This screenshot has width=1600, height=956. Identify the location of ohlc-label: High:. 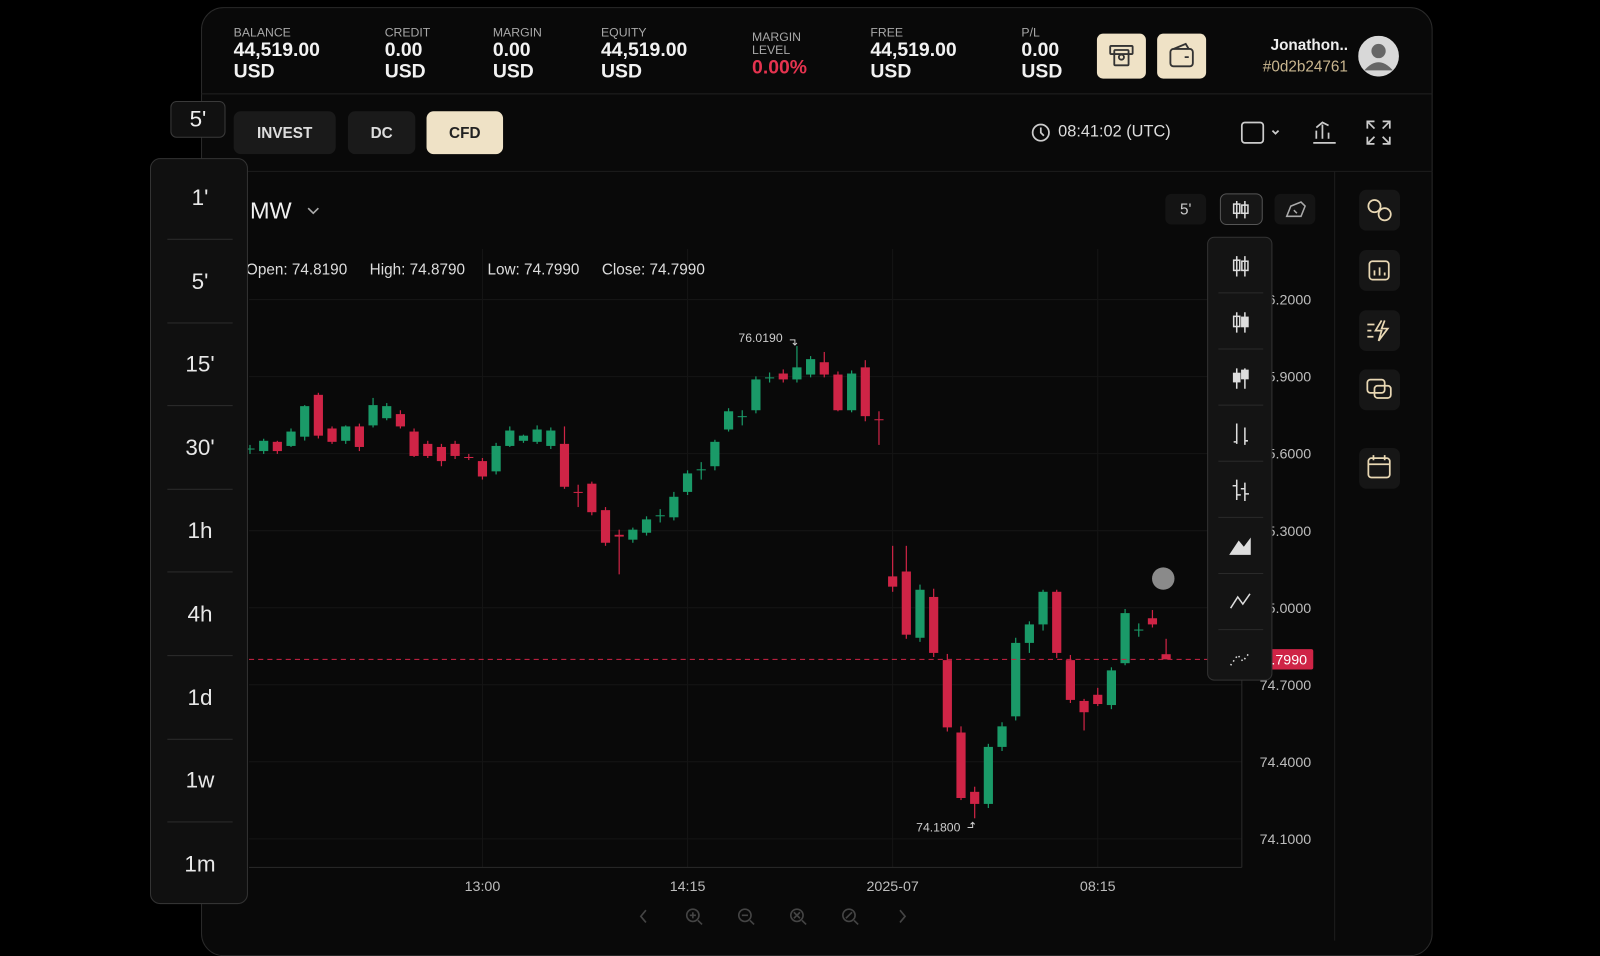
(387, 270).